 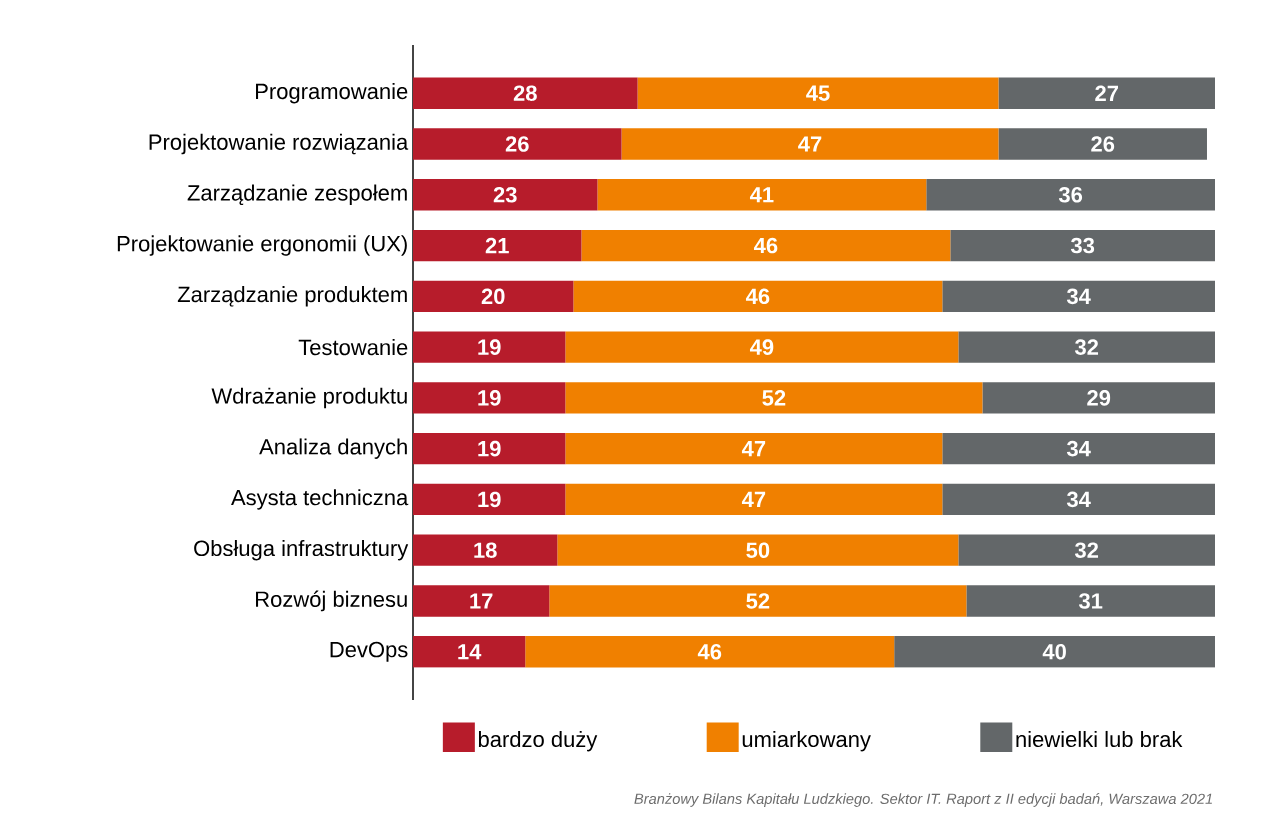 I want to click on data-label: 23, so click(x=505, y=194).